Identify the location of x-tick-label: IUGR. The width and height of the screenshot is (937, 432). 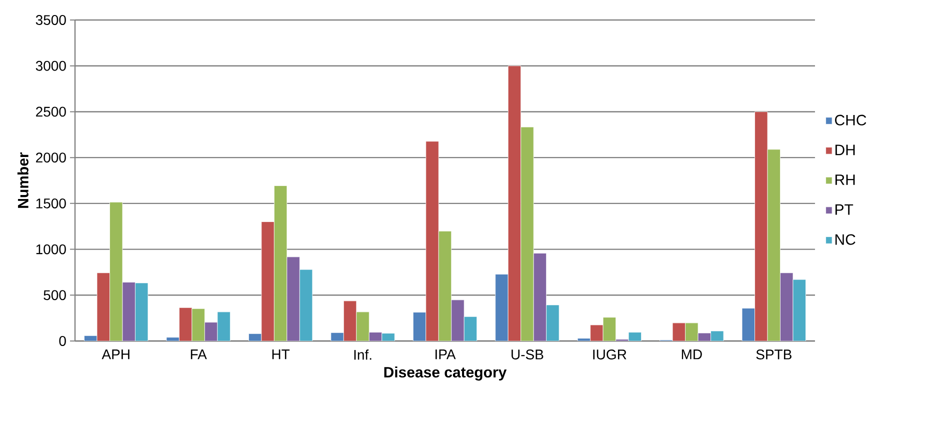
(609, 355).